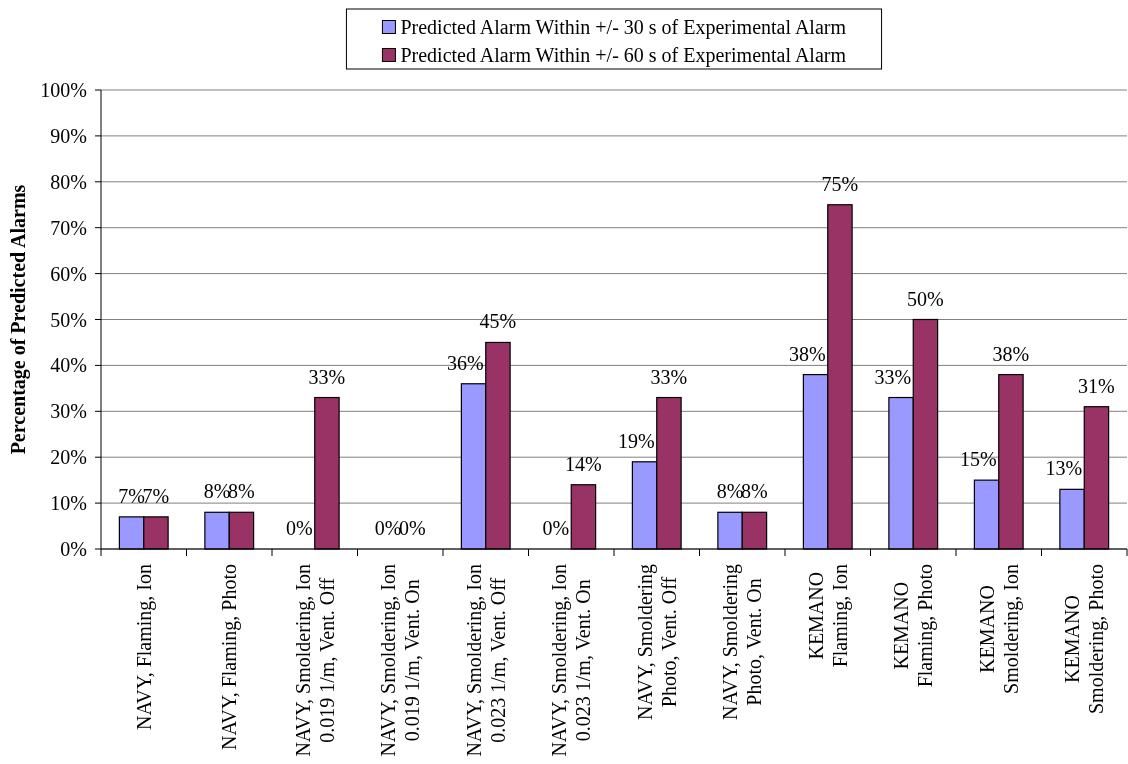  I want to click on x-tick-label: KEMANO Flaming, Photo, so click(914, 626).